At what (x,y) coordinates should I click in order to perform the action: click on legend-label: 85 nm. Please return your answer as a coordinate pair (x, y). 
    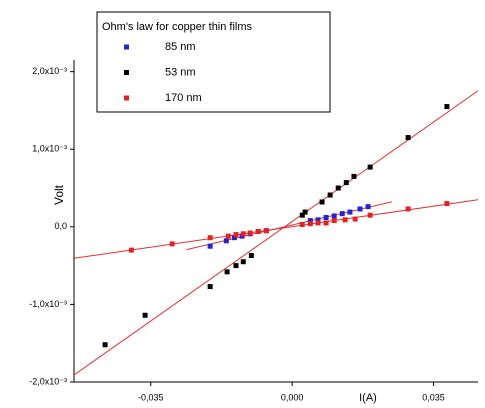
    Looking at the image, I should click on (180, 47).